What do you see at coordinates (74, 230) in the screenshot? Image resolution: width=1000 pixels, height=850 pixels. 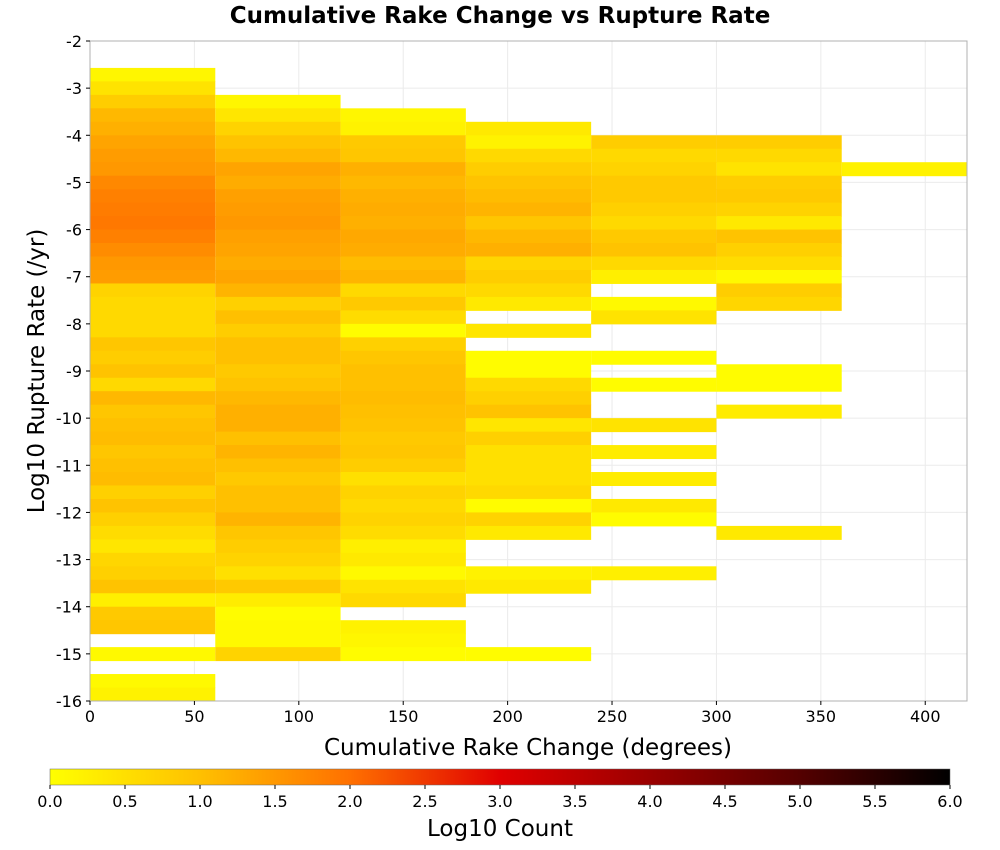 I see `y-tick-label: -6` at bounding box center [74, 230].